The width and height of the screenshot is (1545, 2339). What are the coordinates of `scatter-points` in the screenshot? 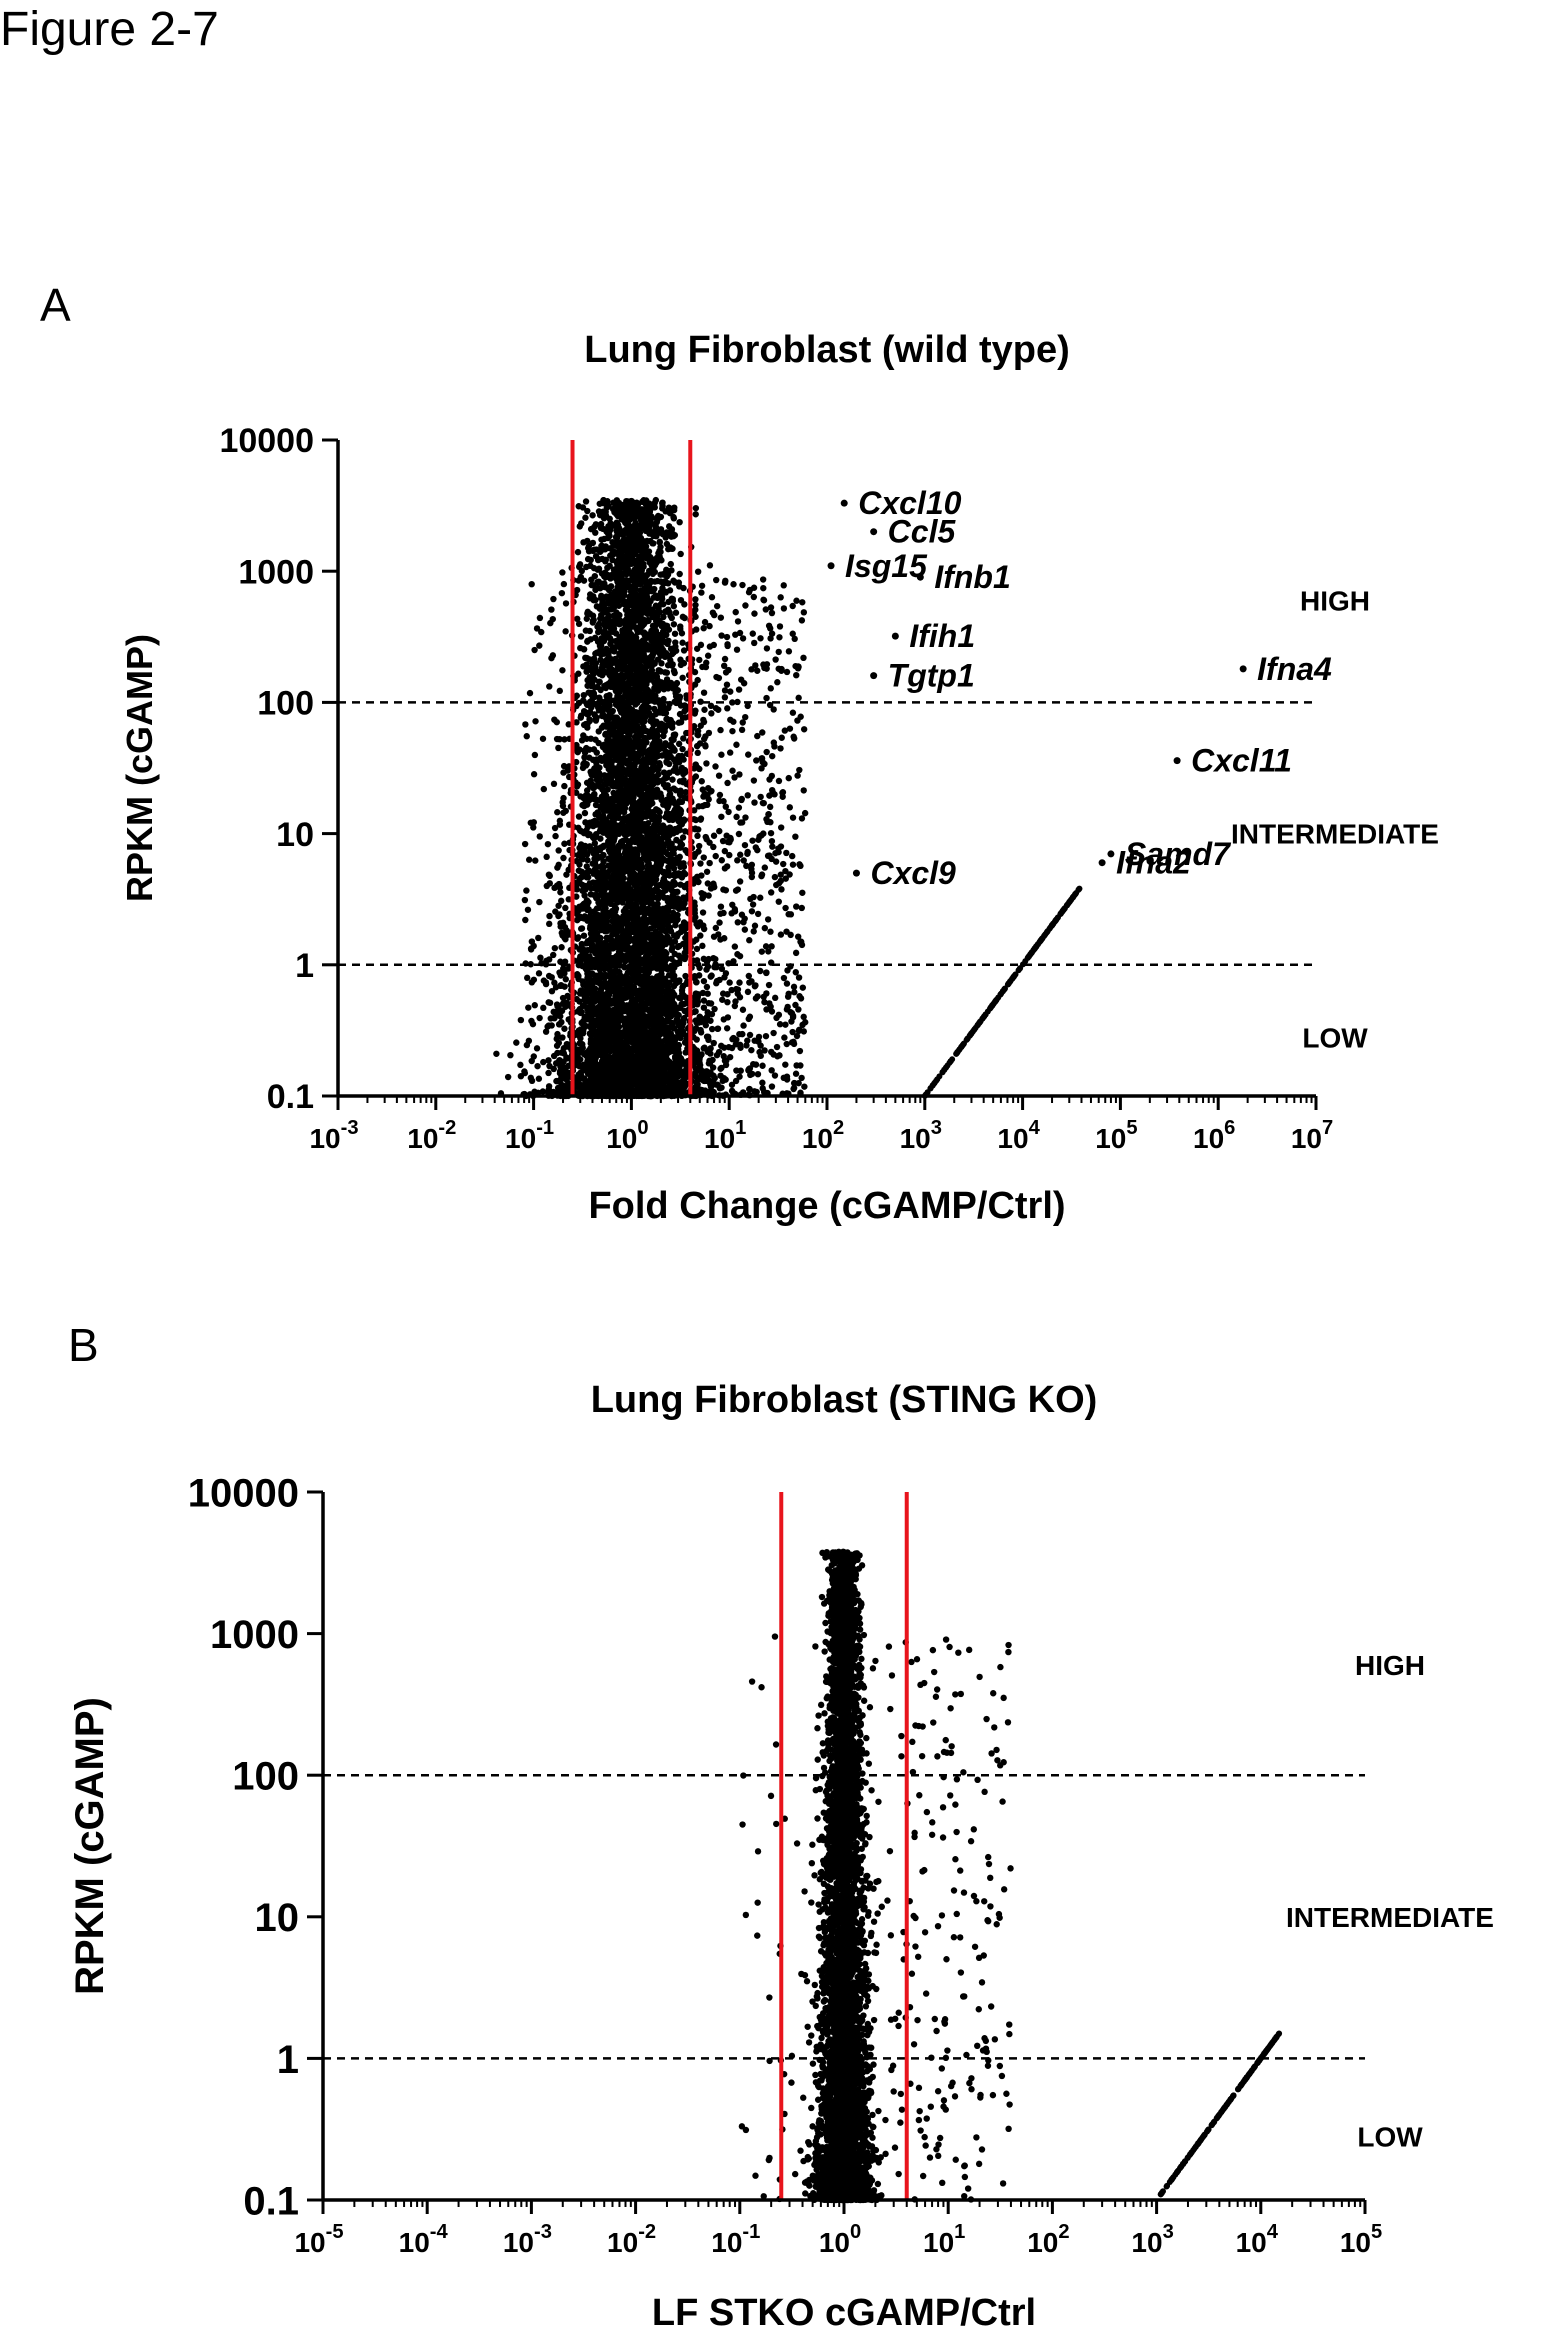 It's located at (788, 798).